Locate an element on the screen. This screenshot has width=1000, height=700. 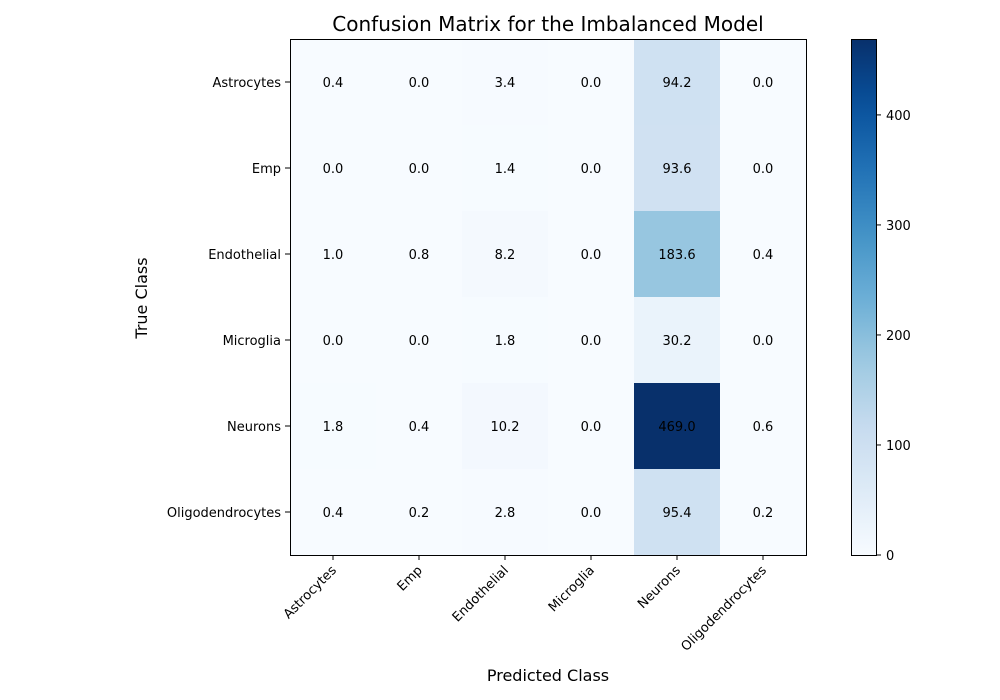
colorbar-tick-label: 300 is located at coordinates (898, 226).